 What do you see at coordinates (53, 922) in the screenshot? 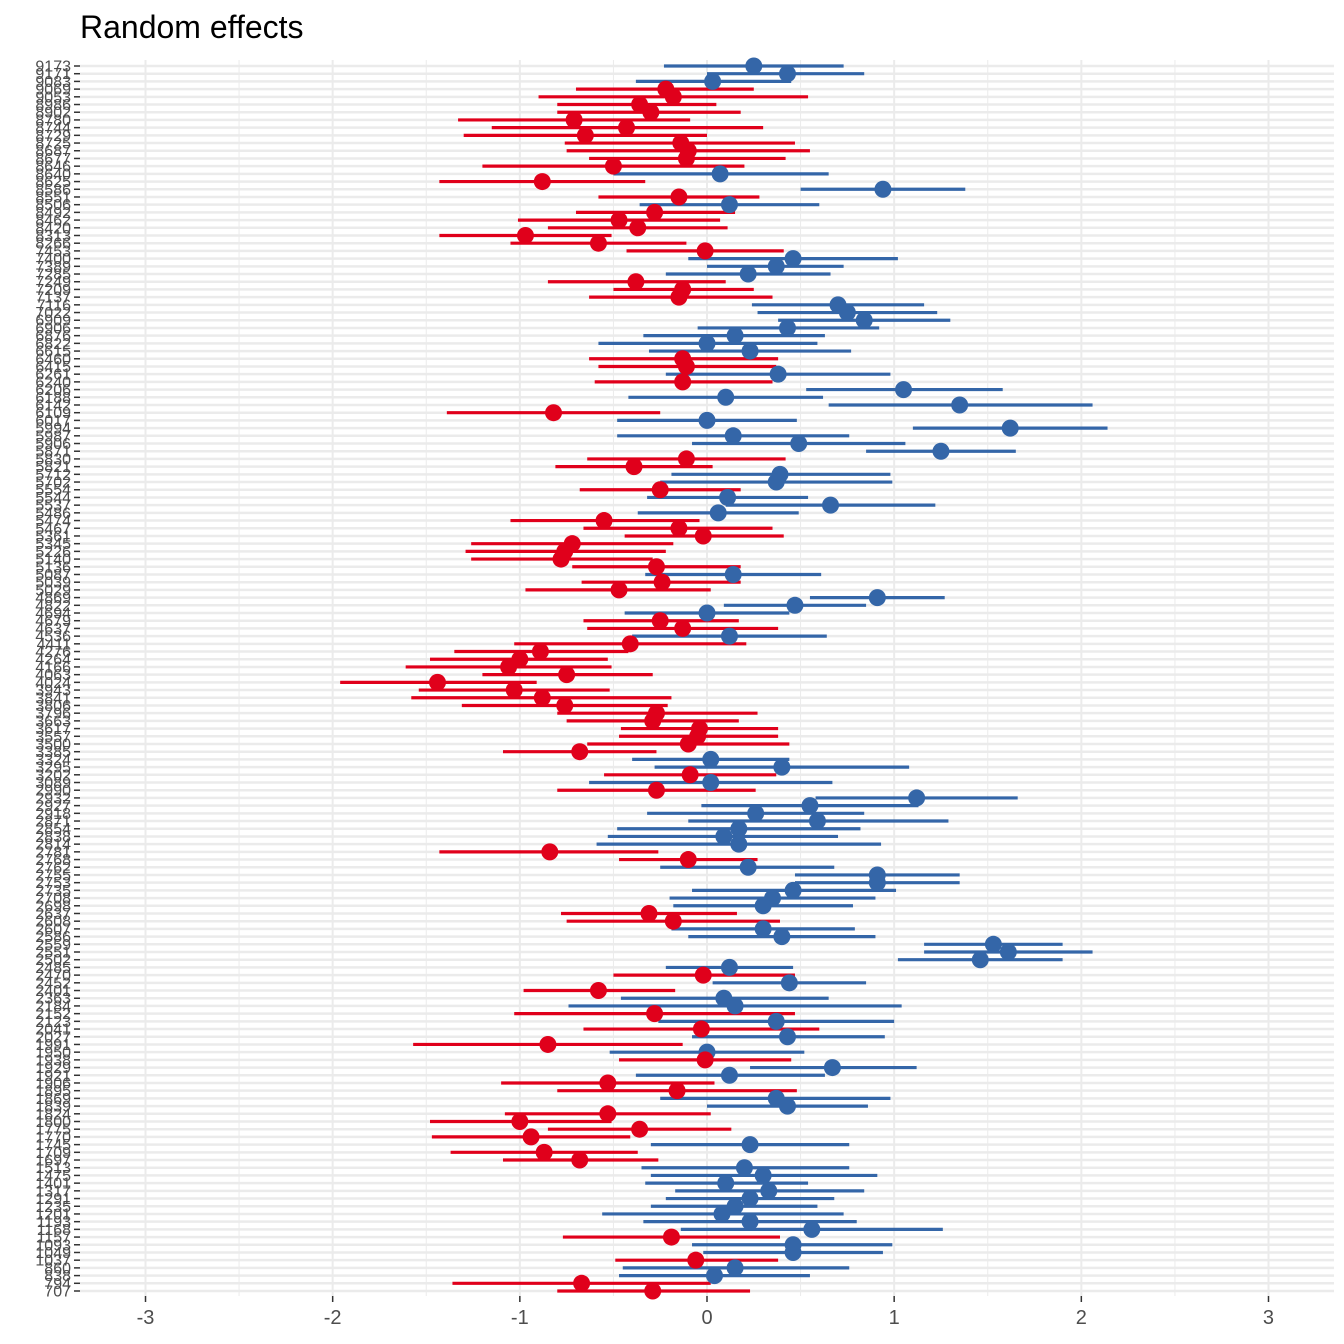
I see `y-tick-label: 2608` at bounding box center [53, 922].